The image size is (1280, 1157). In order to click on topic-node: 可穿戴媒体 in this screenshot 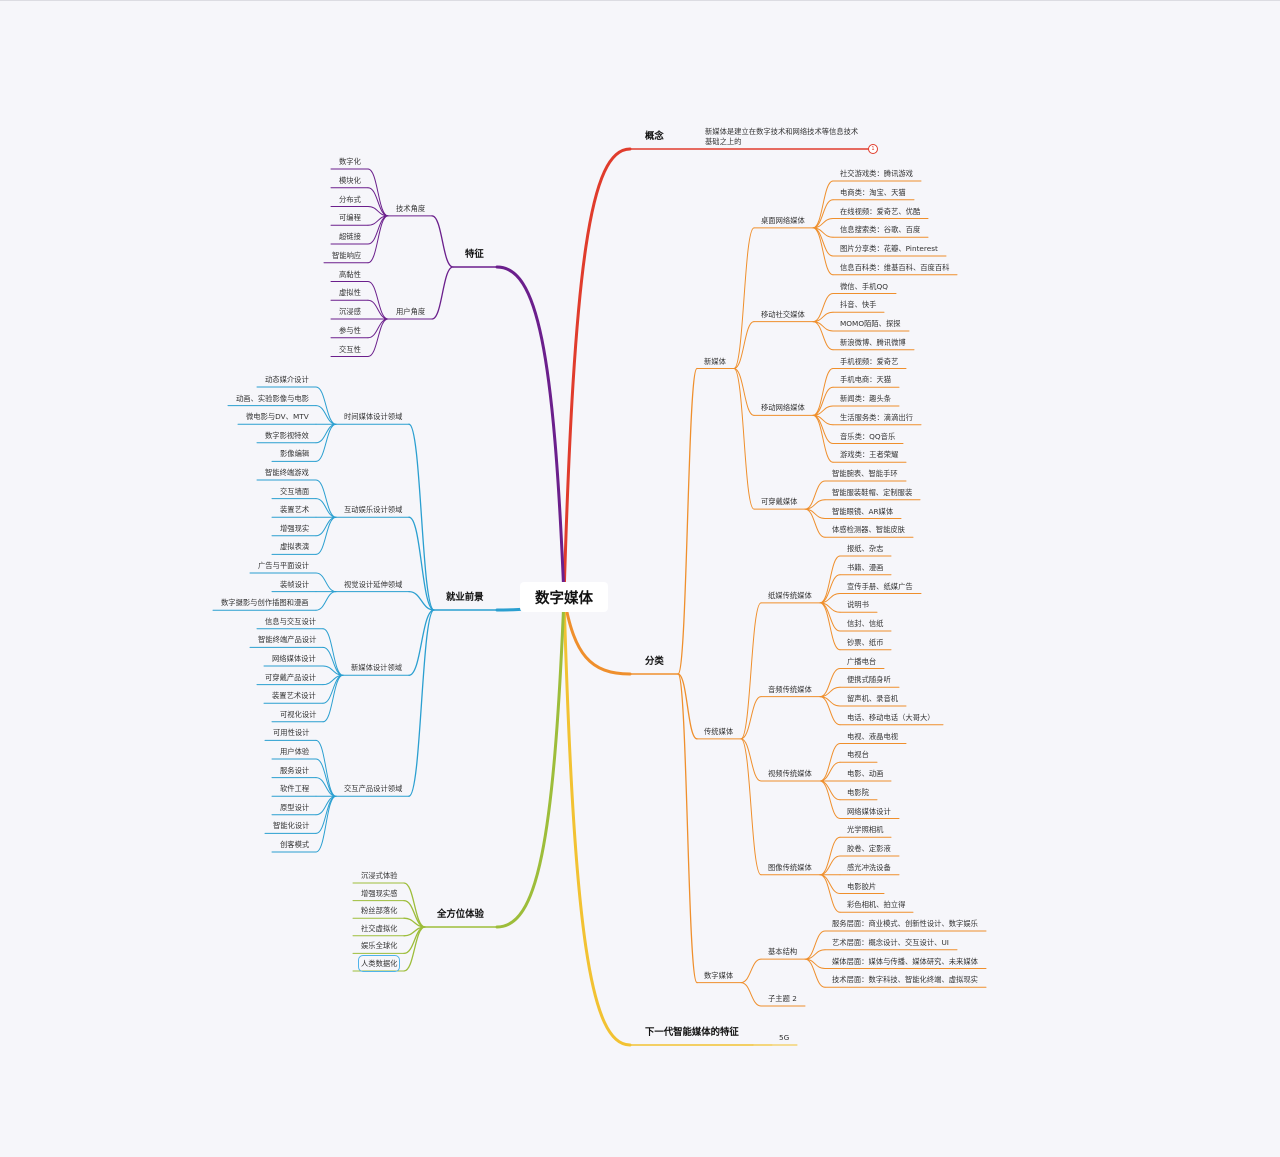, I will do `click(779, 502)`.